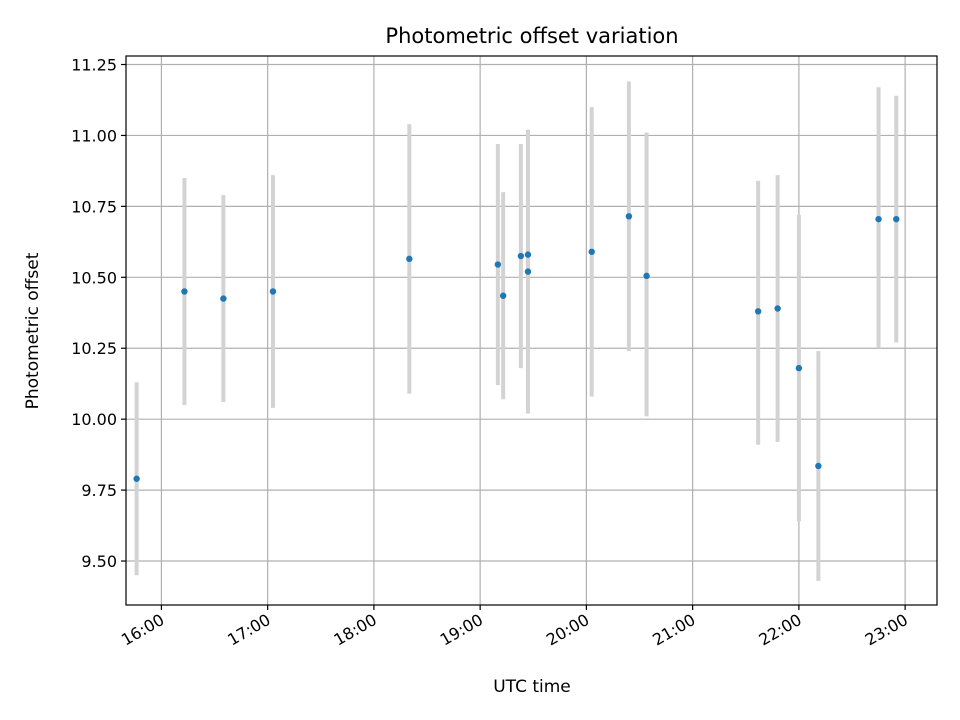  I want to click on x-axis-label: UTC time, so click(532, 687).